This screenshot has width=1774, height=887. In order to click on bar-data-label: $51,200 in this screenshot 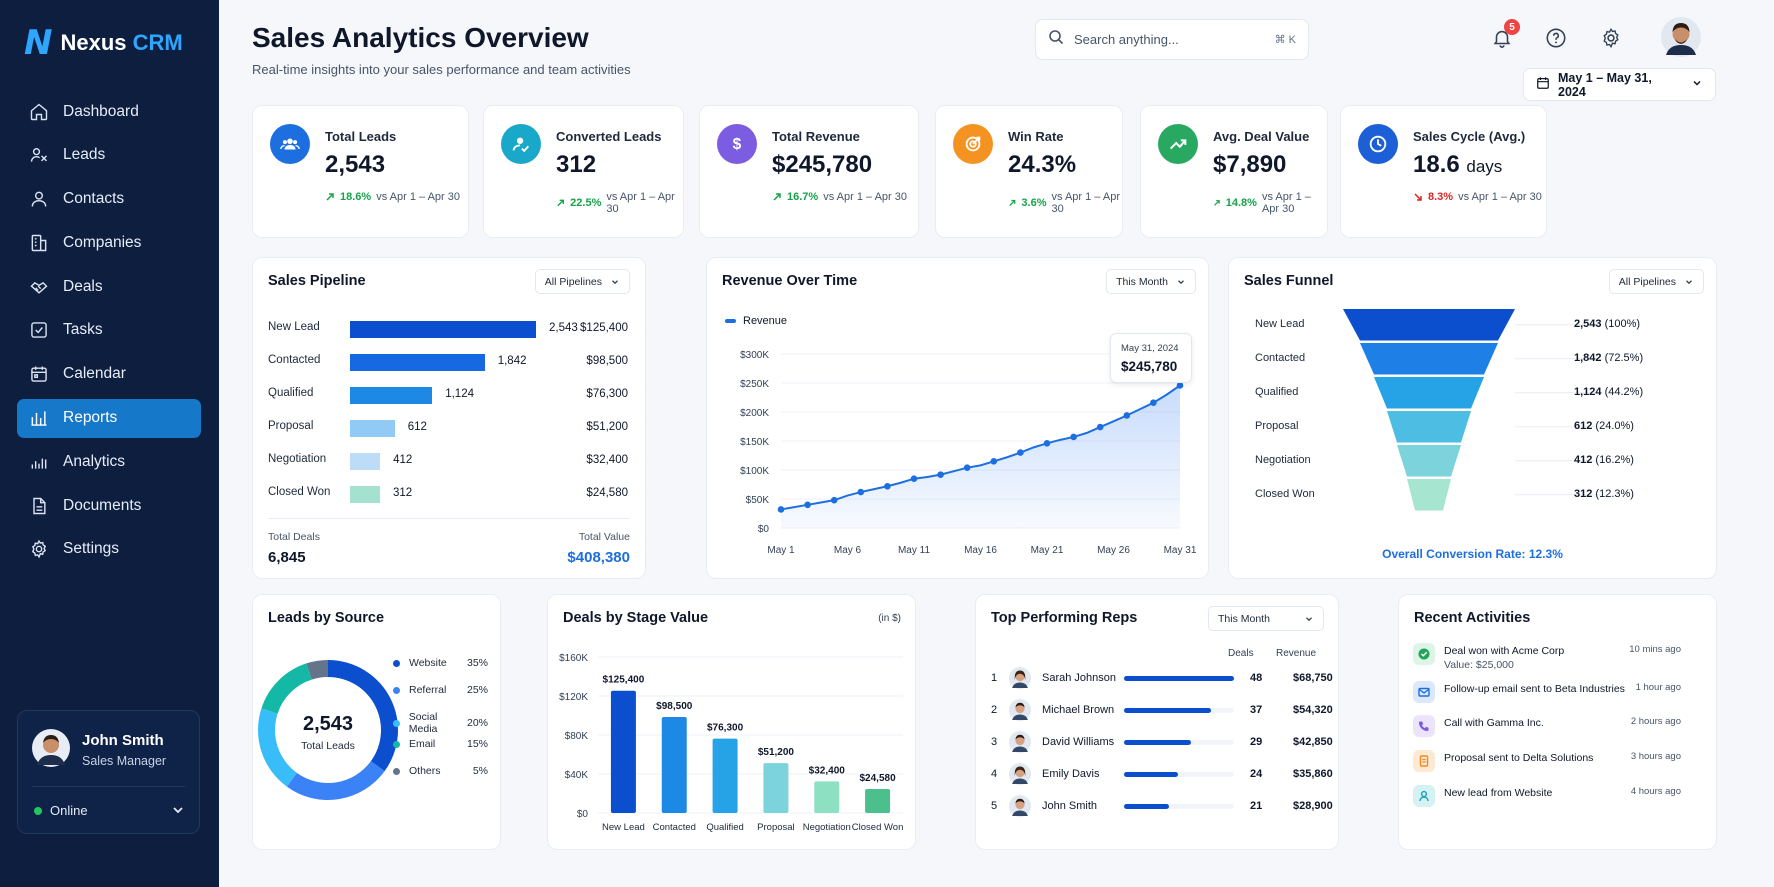, I will do `click(776, 752)`.